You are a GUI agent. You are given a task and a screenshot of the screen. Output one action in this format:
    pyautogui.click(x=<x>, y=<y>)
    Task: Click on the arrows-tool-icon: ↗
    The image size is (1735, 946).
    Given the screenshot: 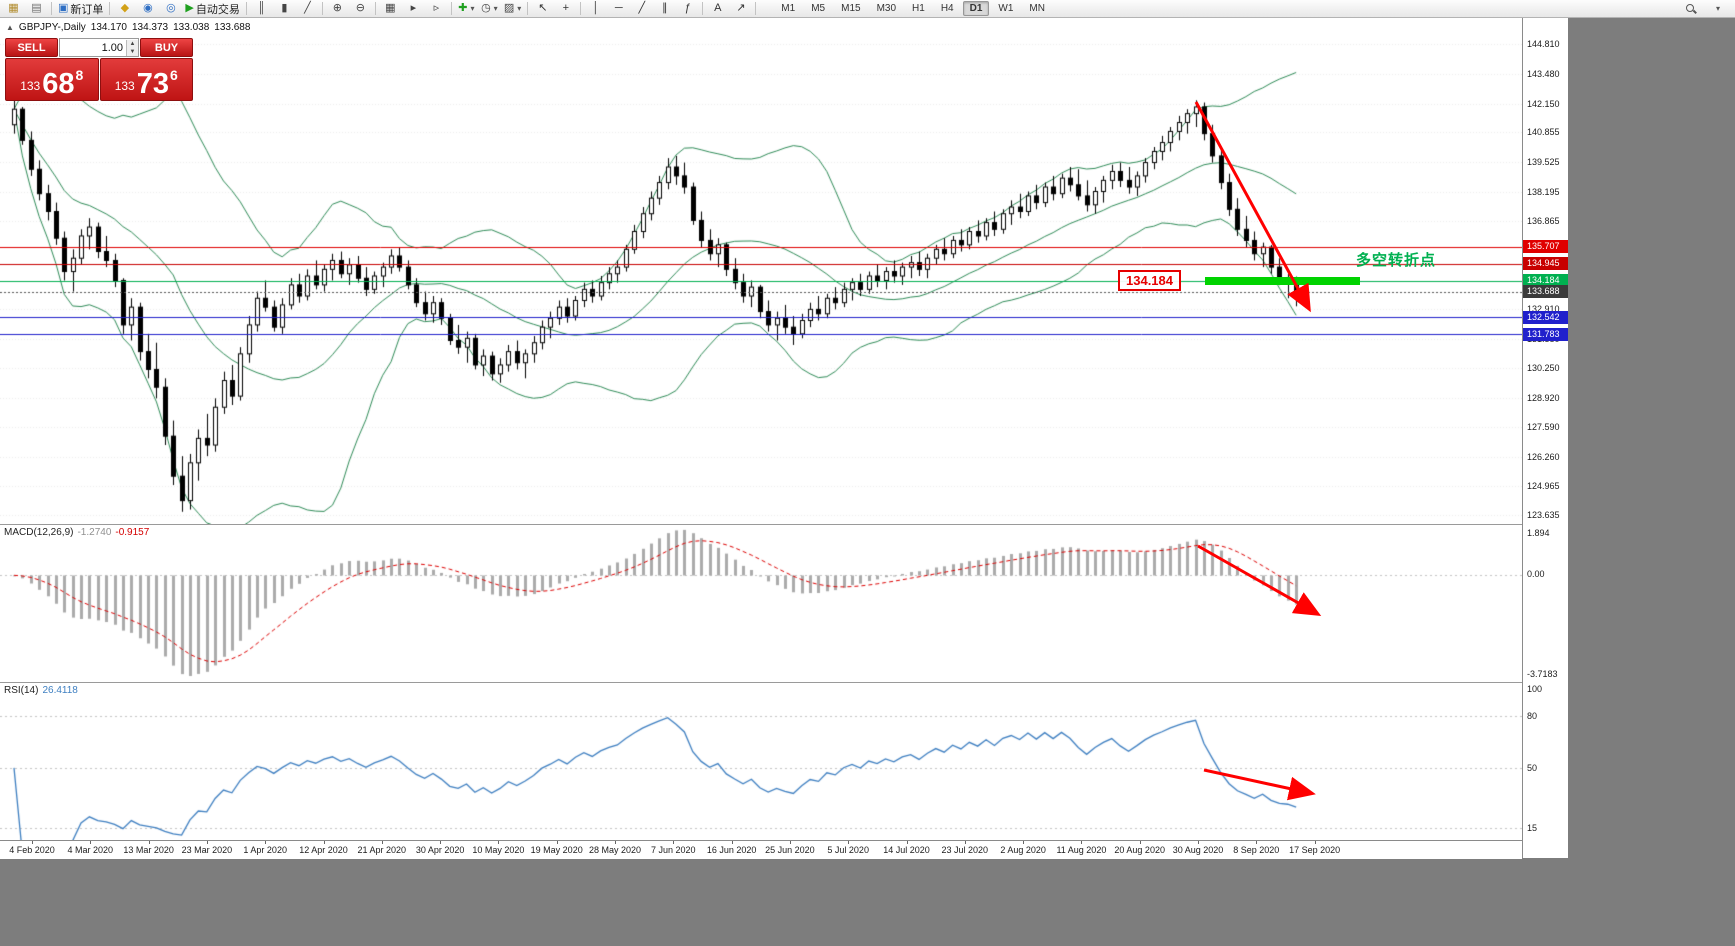 What is the action you would take?
    pyautogui.click(x=741, y=8)
    